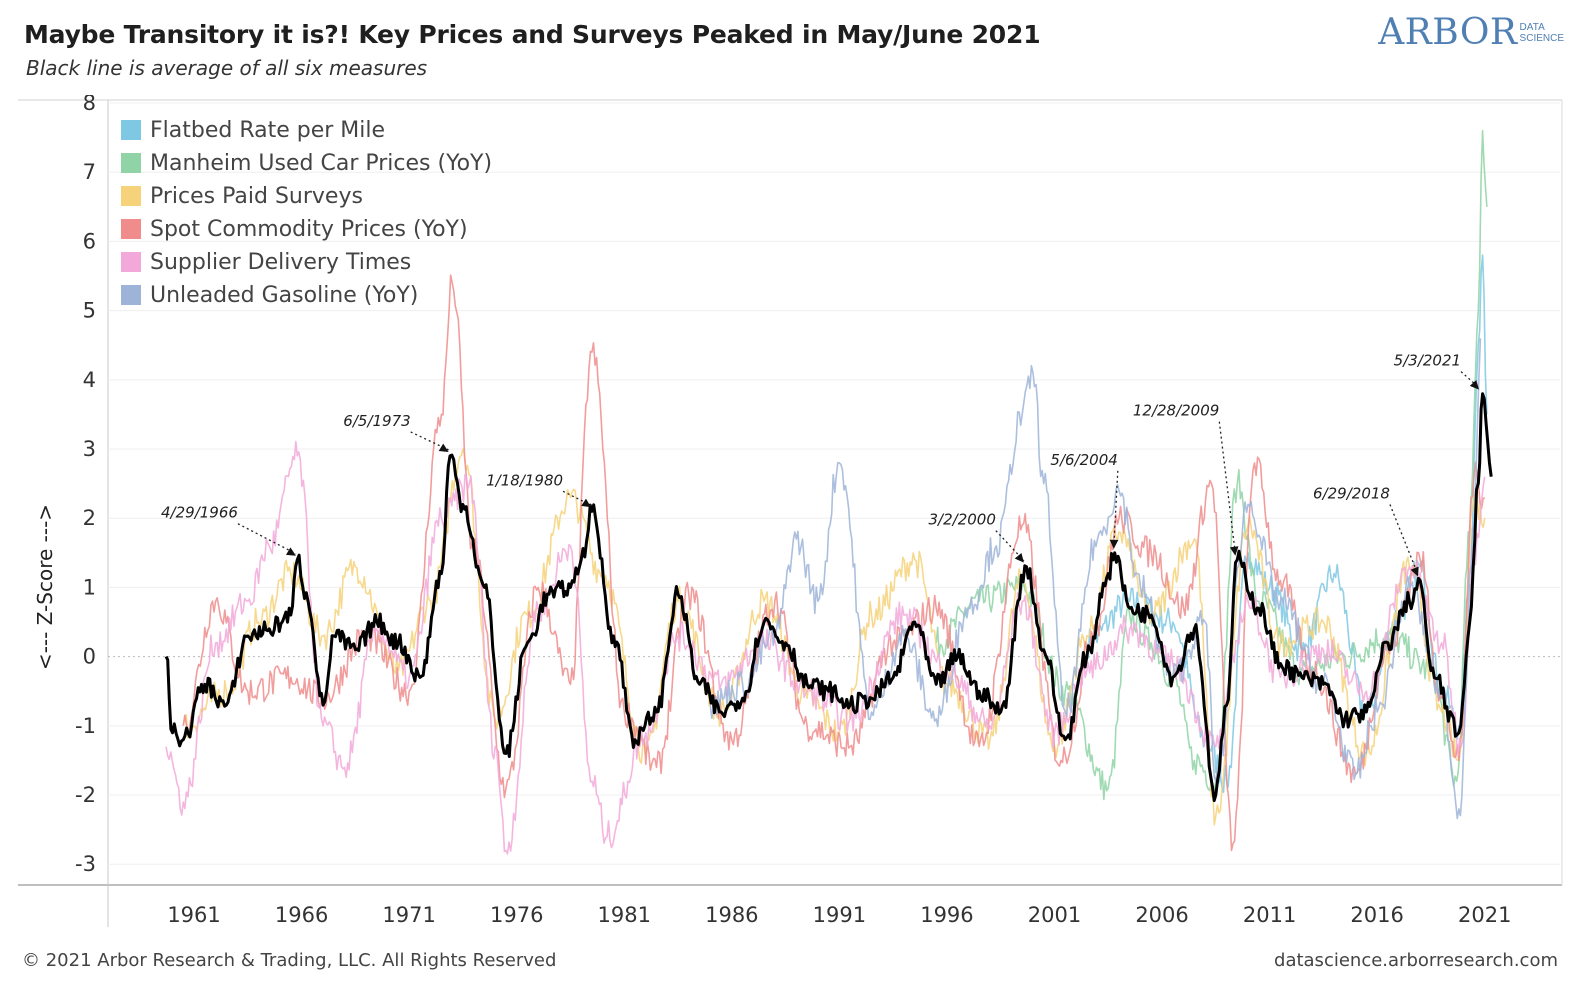 This screenshot has width=1572, height=992. What do you see at coordinates (1484, 915) in the screenshot?
I see `x-tick-label: 2021` at bounding box center [1484, 915].